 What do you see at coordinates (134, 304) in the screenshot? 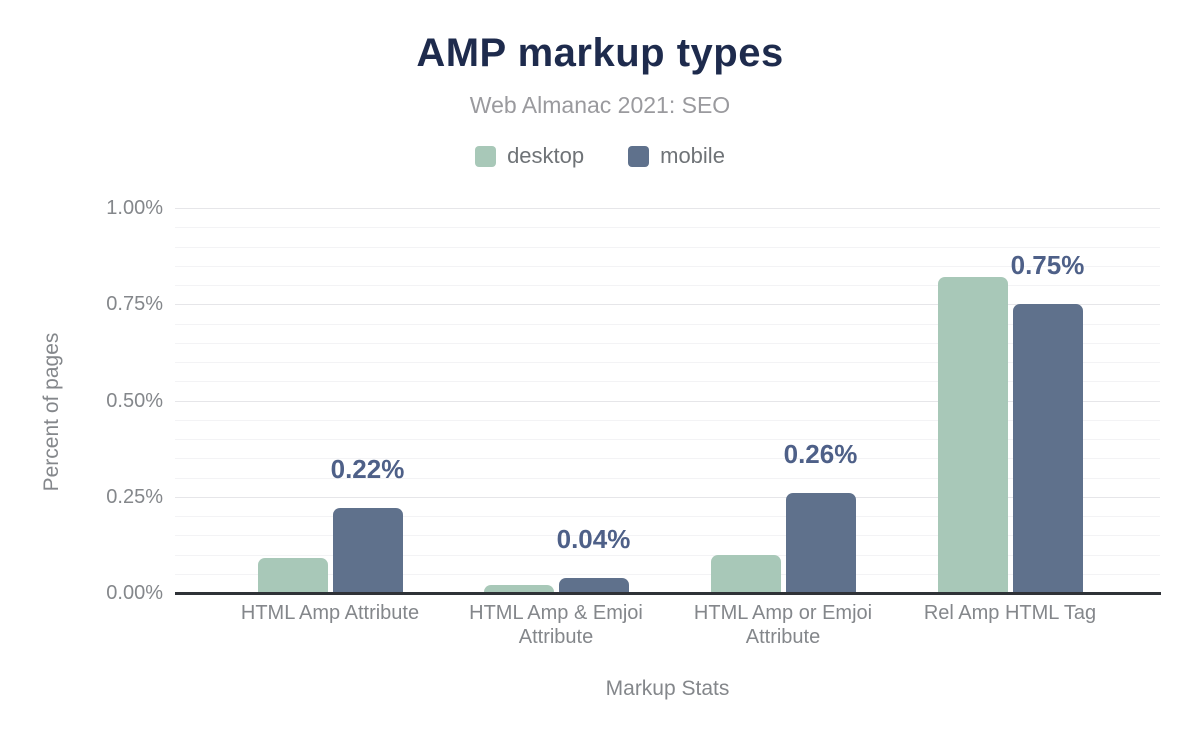
I see `y-tick-label: 0.75%` at bounding box center [134, 304].